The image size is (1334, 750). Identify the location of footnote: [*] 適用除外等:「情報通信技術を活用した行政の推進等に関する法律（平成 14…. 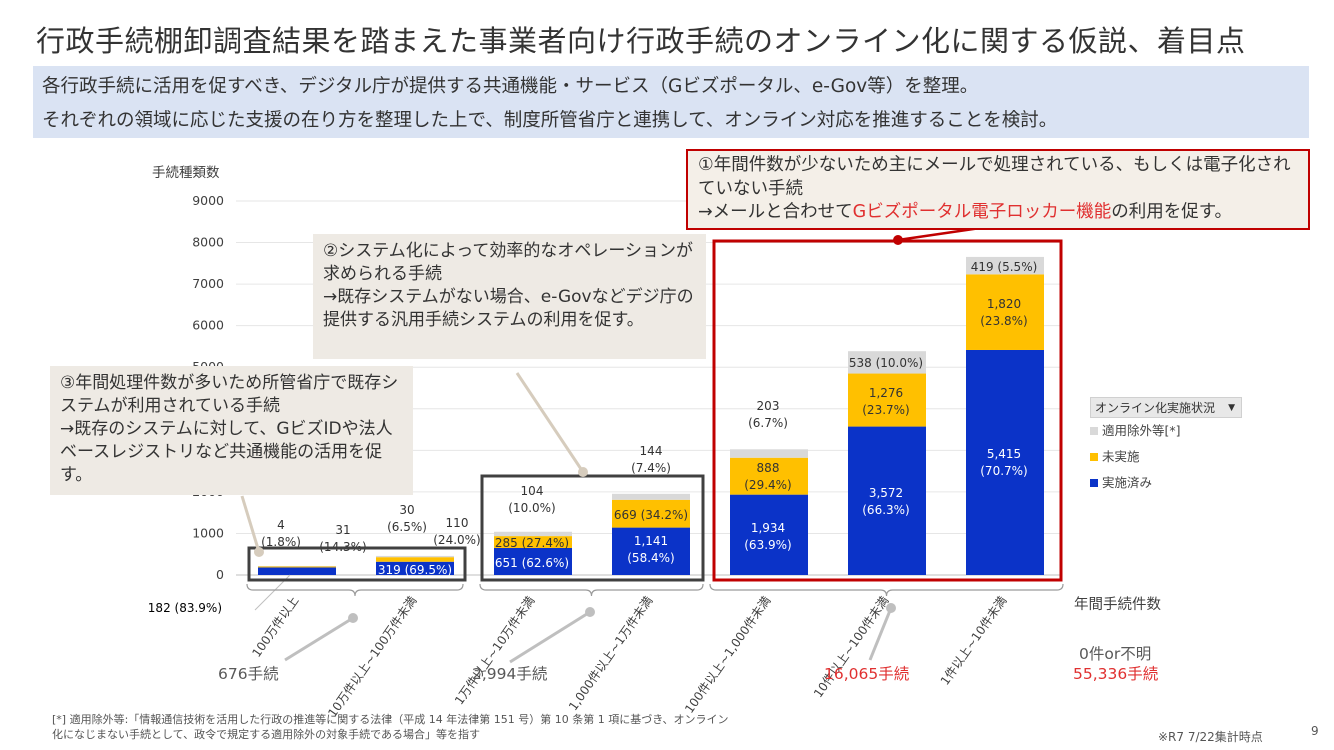
(390, 727).